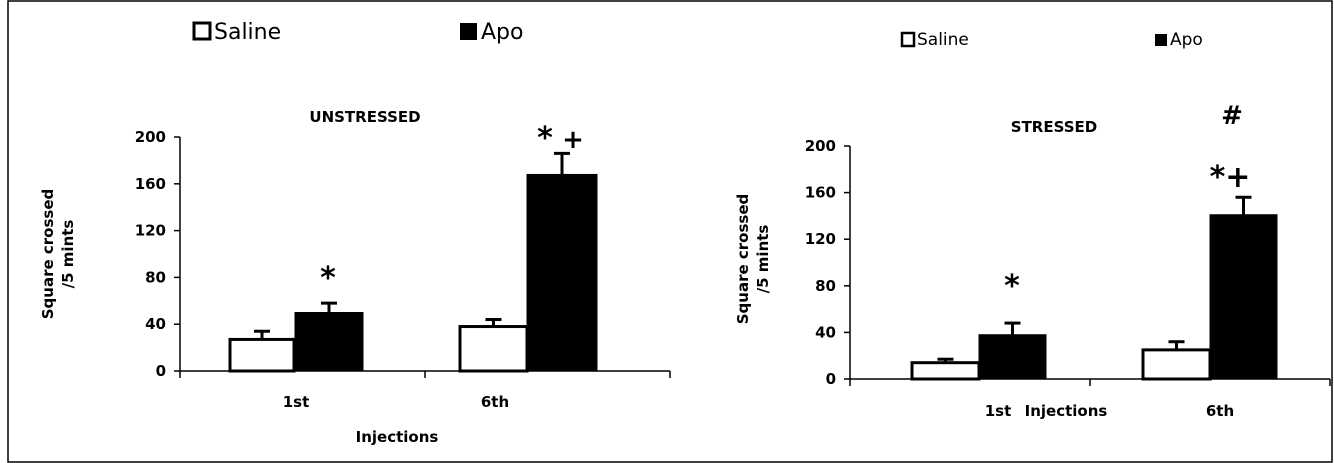 Image resolution: width=1334 pixels, height=463 pixels. I want to click on bars-unstressed, so click(413, 262).